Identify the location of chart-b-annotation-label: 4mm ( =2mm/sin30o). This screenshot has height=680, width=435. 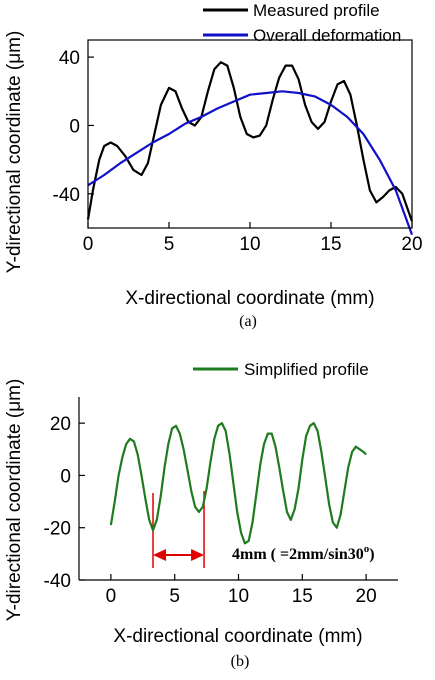
(303, 553).